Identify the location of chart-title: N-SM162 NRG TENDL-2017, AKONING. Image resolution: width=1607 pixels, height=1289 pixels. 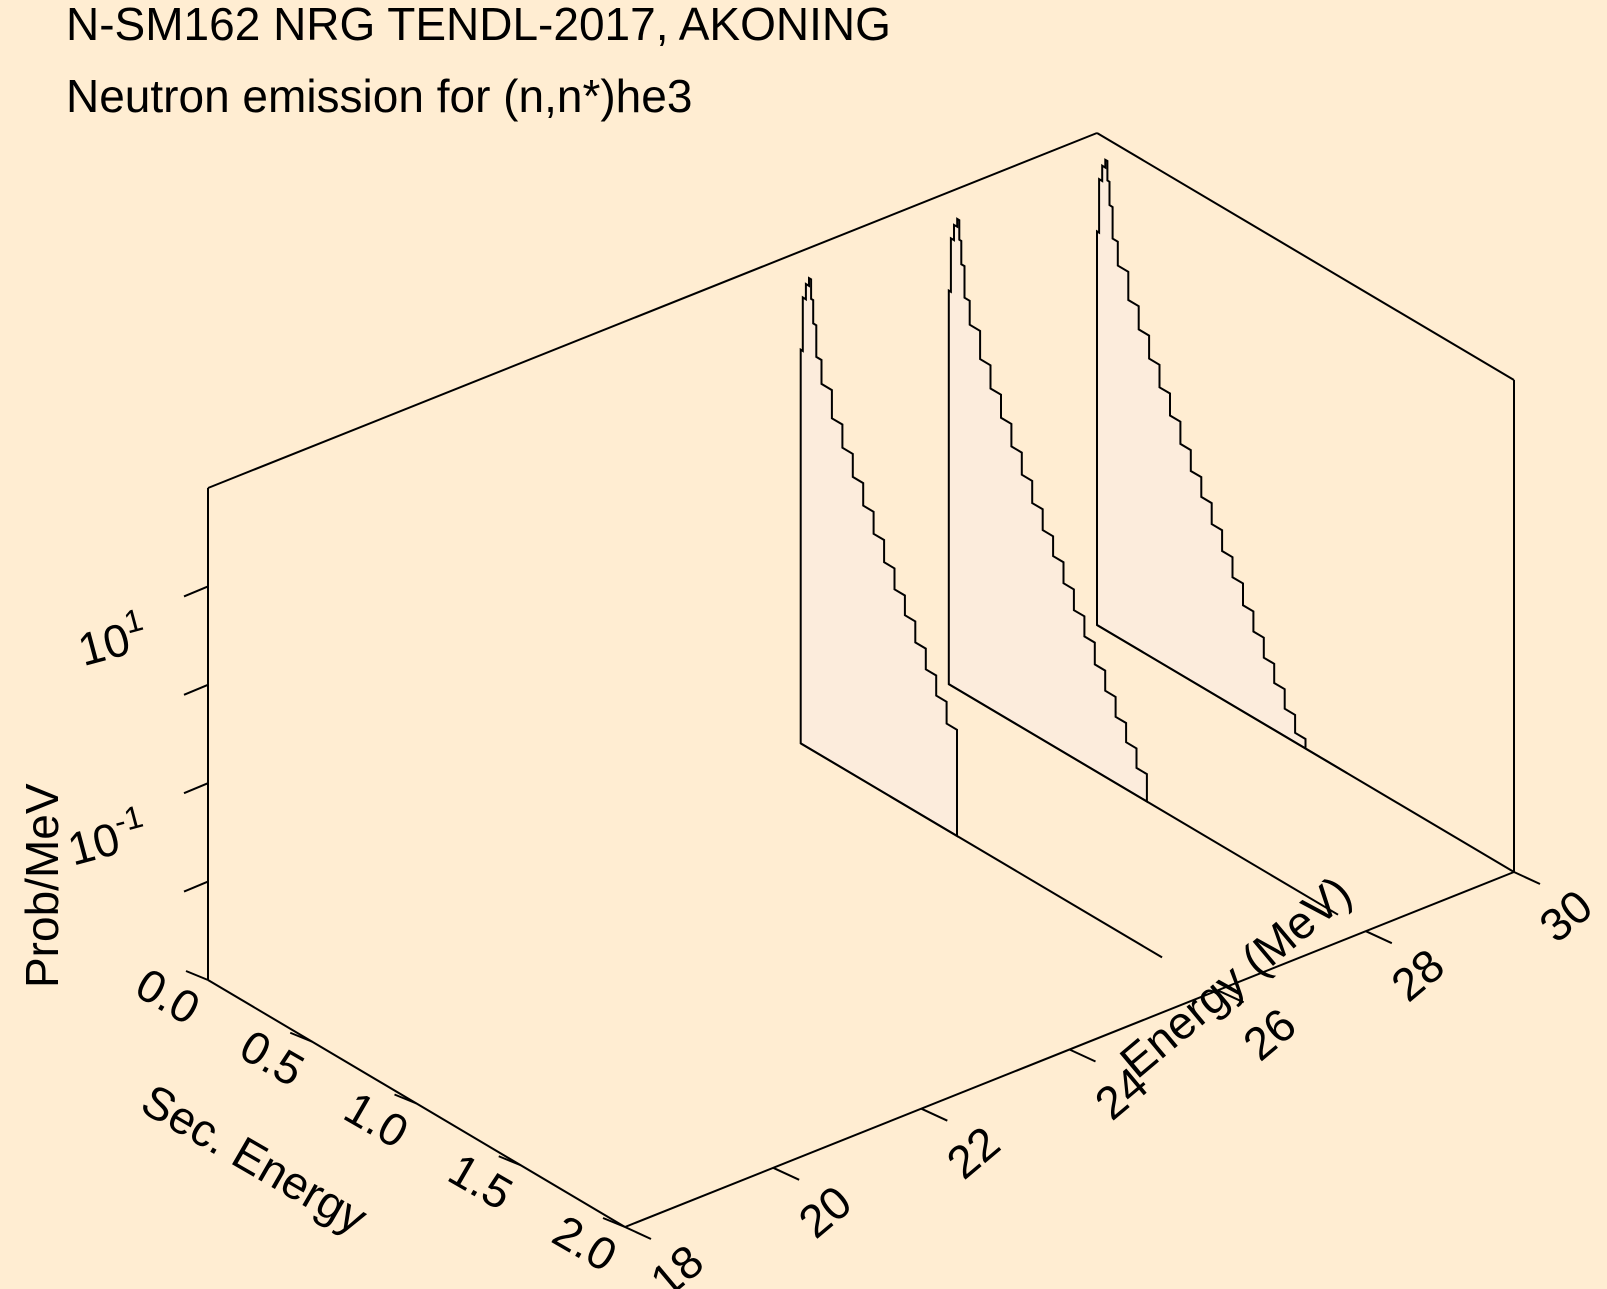
(478, 25).